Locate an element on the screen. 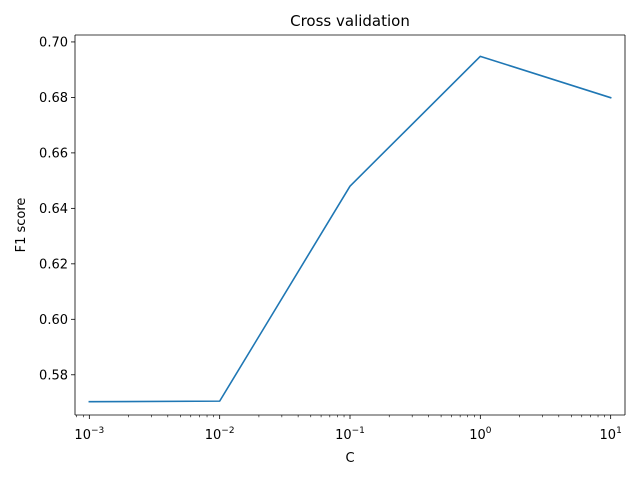  y-tick-label: 0.60 is located at coordinates (53, 320).